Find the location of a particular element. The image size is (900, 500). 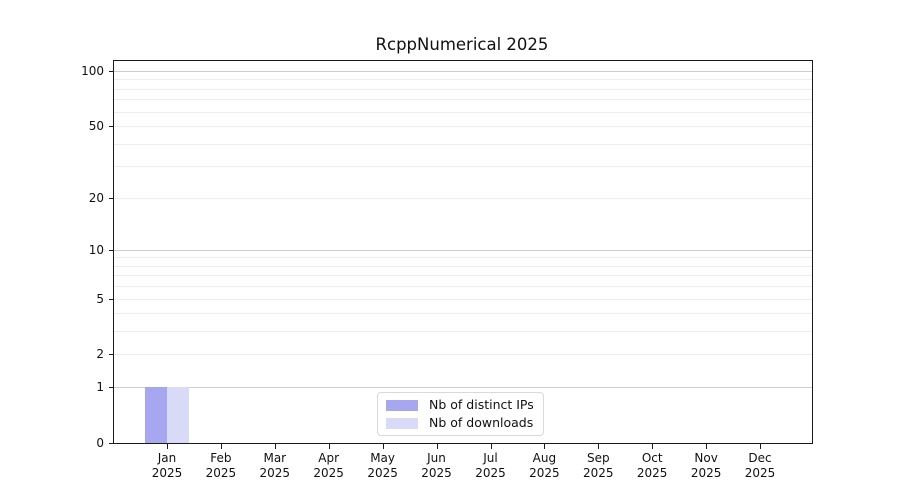

legend-item-distinct-ips: Nb of distinct IPs is located at coordinates (460, 405).